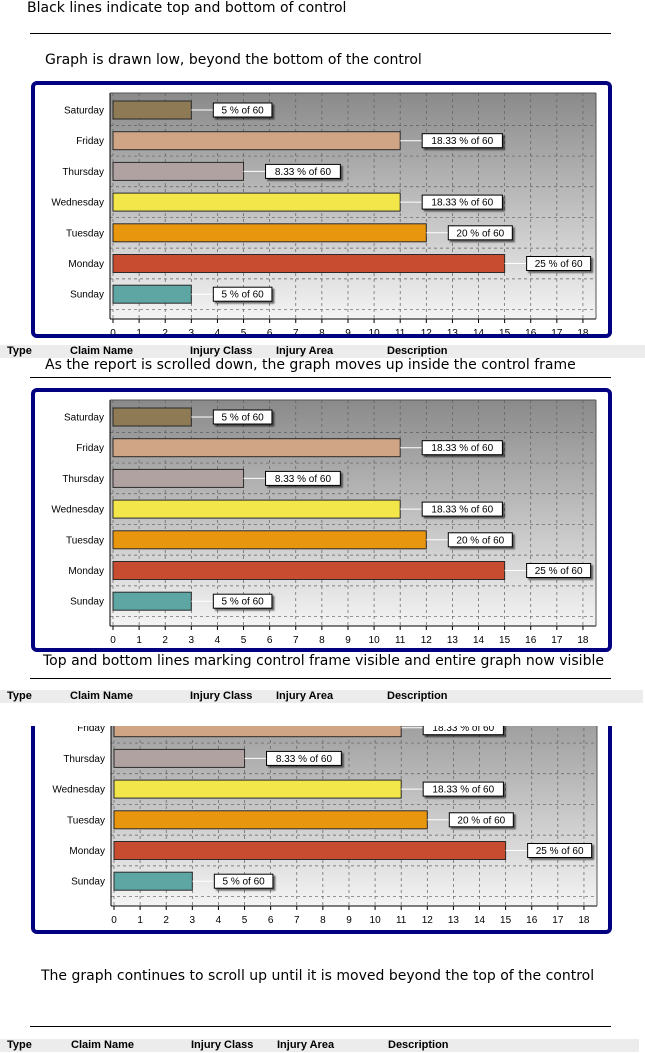 The image size is (645, 1053). What do you see at coordinates (505, 333) in the screenshot?
I see `x-tick-label: 15` at bounding box center [505, 333].